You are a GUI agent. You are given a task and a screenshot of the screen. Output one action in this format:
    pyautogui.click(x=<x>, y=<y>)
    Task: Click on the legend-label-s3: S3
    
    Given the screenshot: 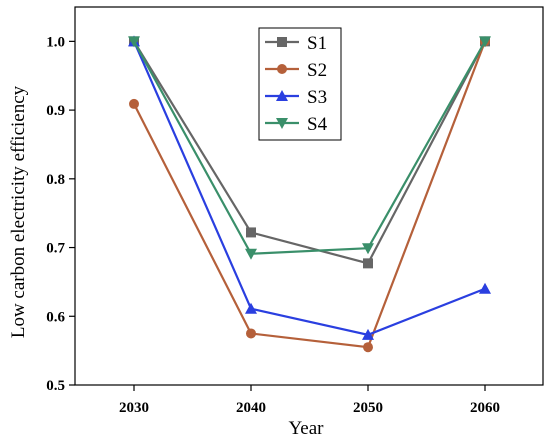 What is the action you would take?
    pyautogui.click(x=317, y=97)
    